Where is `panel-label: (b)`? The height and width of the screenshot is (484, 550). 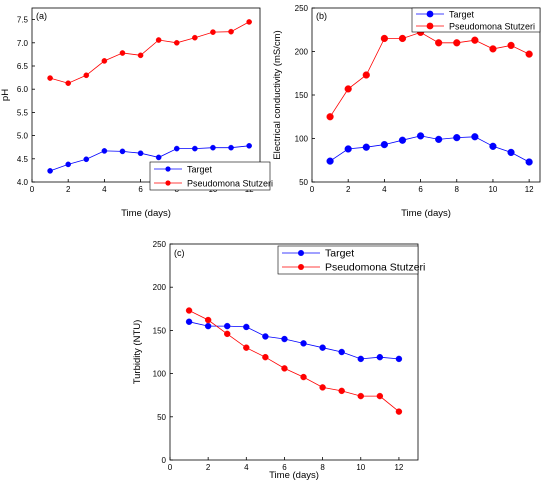
panel-label: (b) is located at coordinates (321, 16).